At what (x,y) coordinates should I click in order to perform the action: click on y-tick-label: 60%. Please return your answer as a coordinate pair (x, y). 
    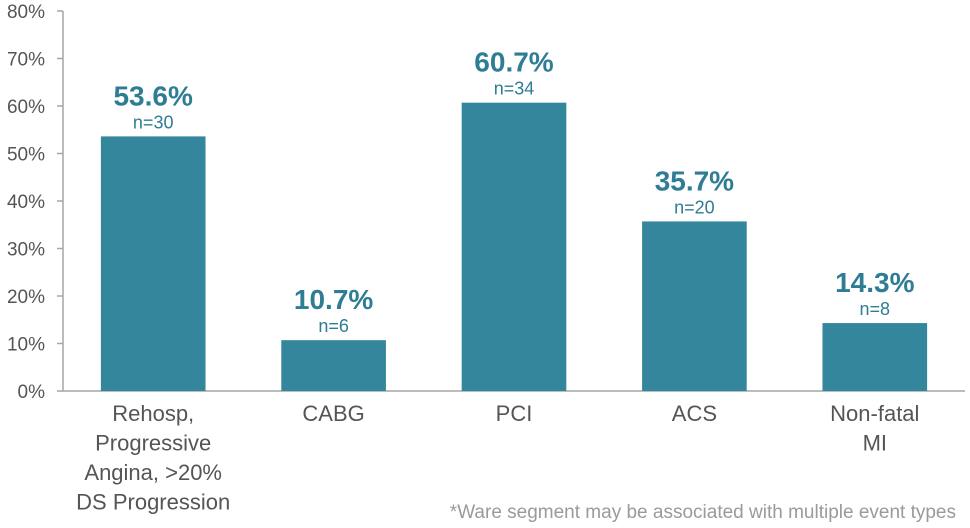
    Looking at the image, I should click on (26, 107).